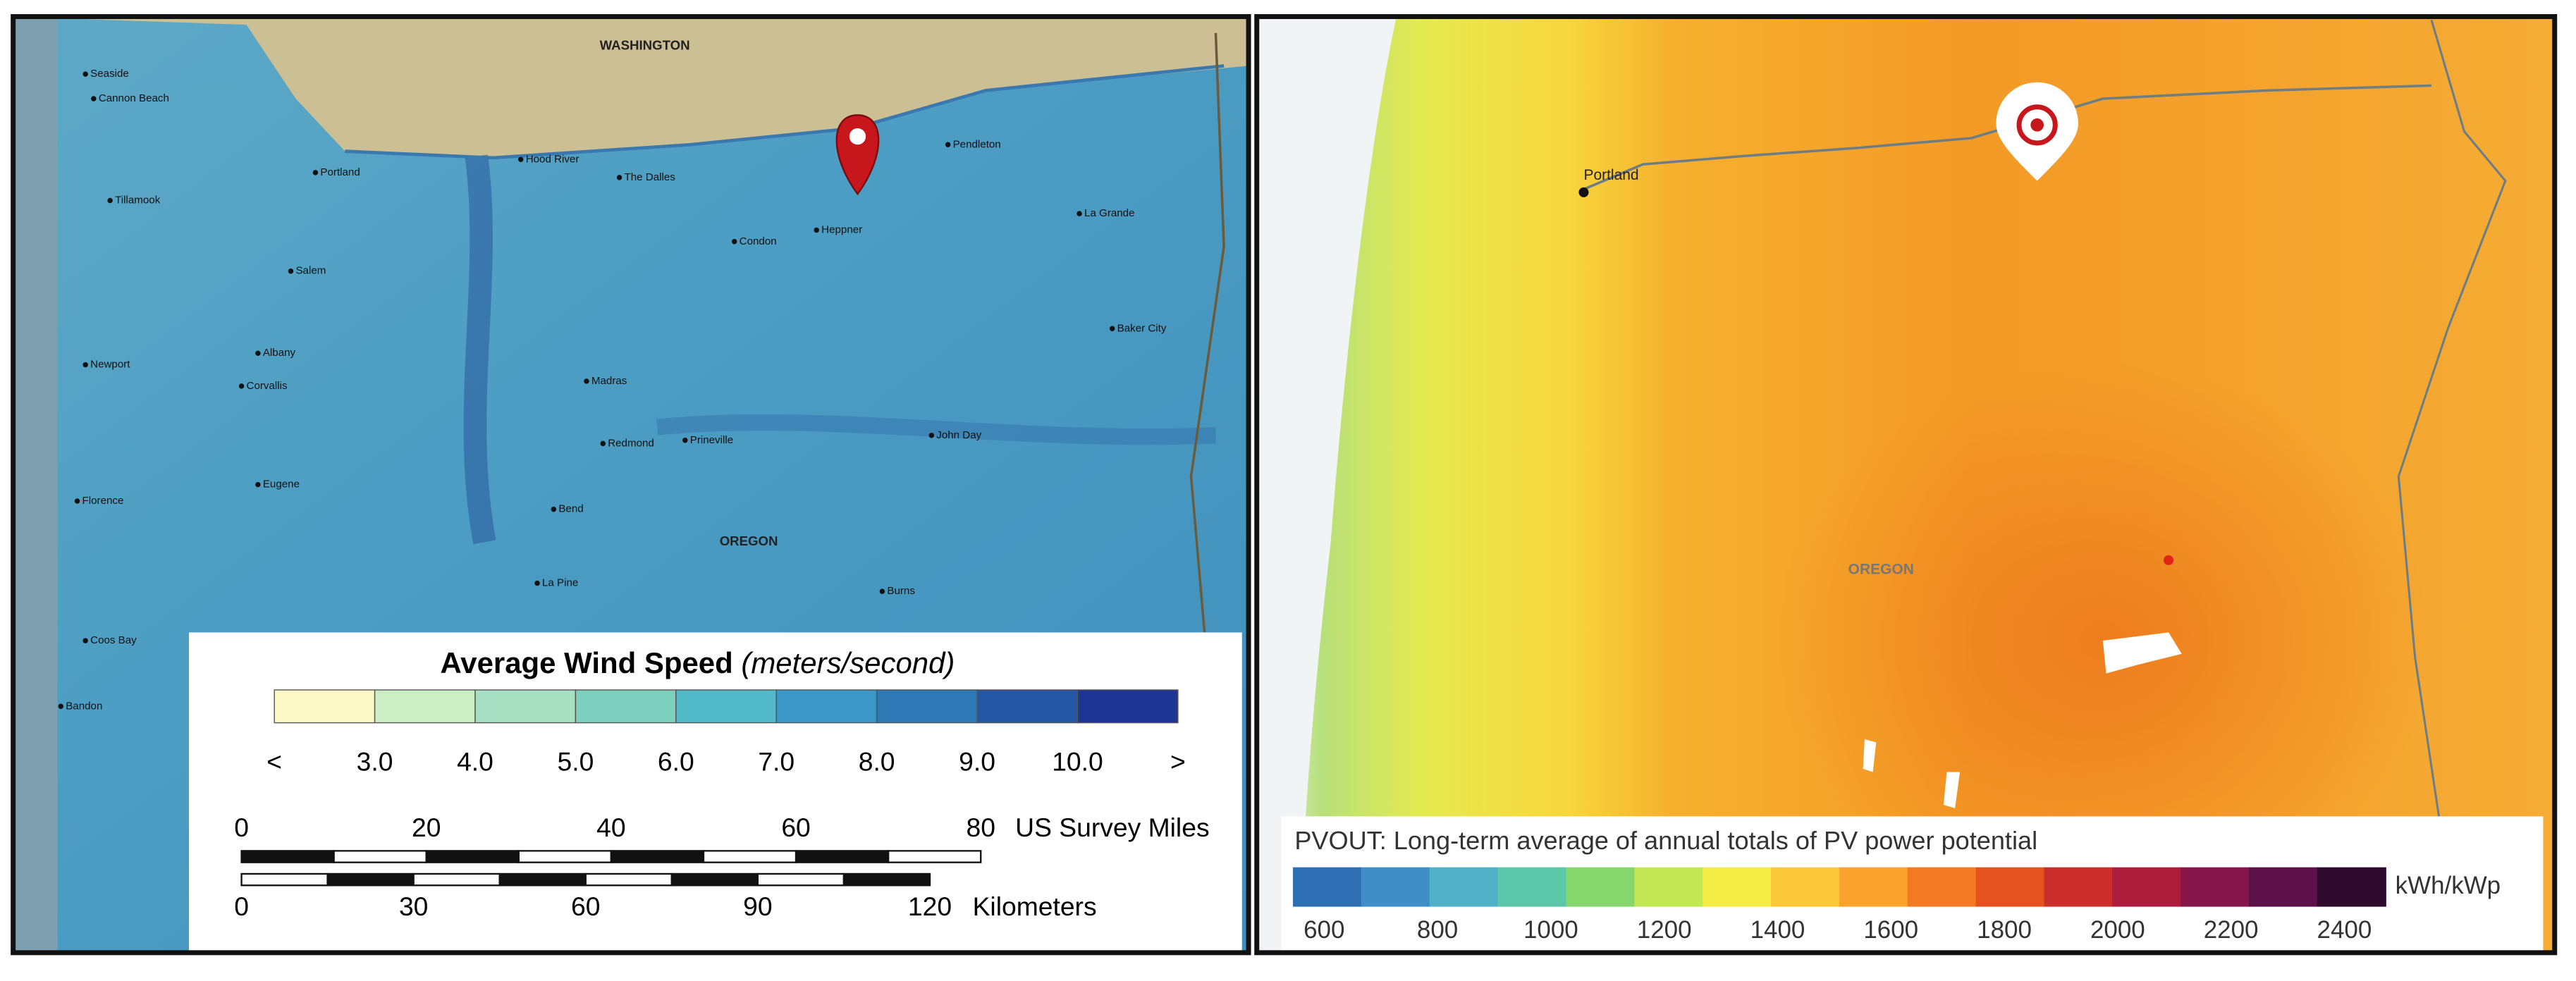 This screenshot has height=981, width=2576. What do you see at coordinates (795, 827) in the screenshot?
I see `scale-tick-label: 60` at bounding box center [795, 827].